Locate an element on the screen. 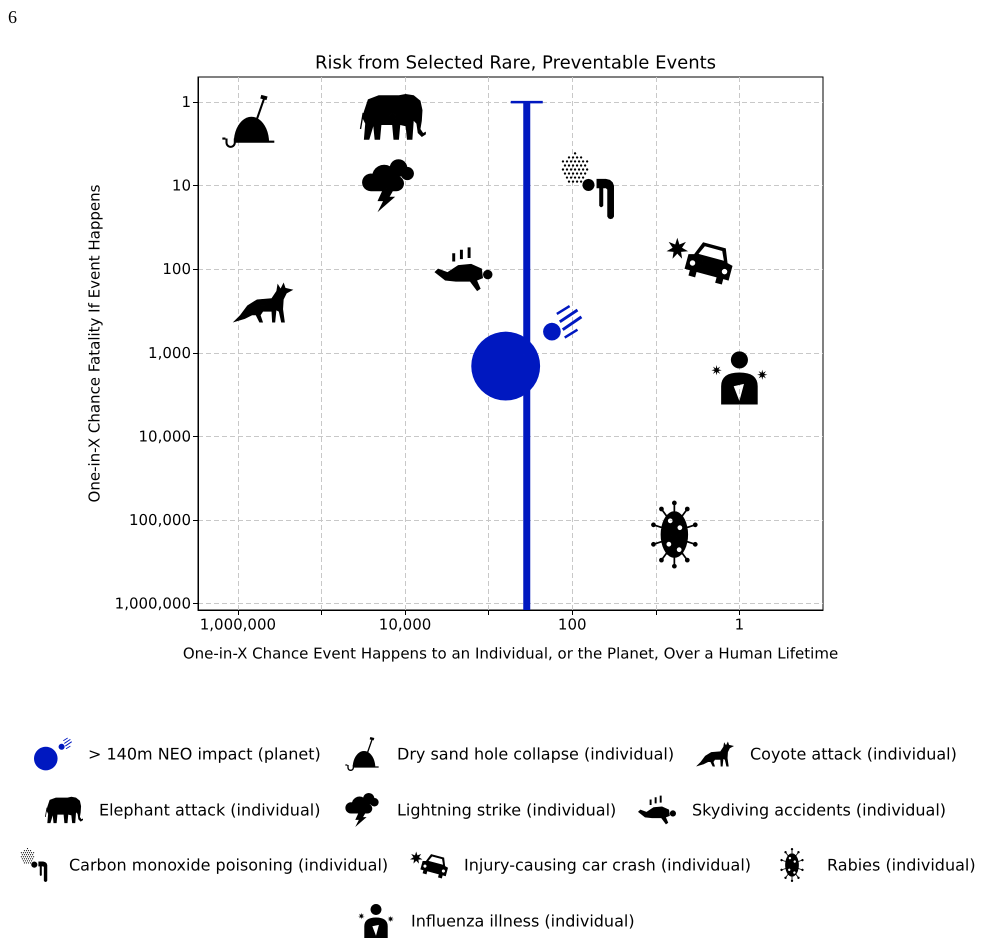 This screenshot has width=991, height=938. legend-label: Elephant attack (individual) is located at coordinates (209, 810).